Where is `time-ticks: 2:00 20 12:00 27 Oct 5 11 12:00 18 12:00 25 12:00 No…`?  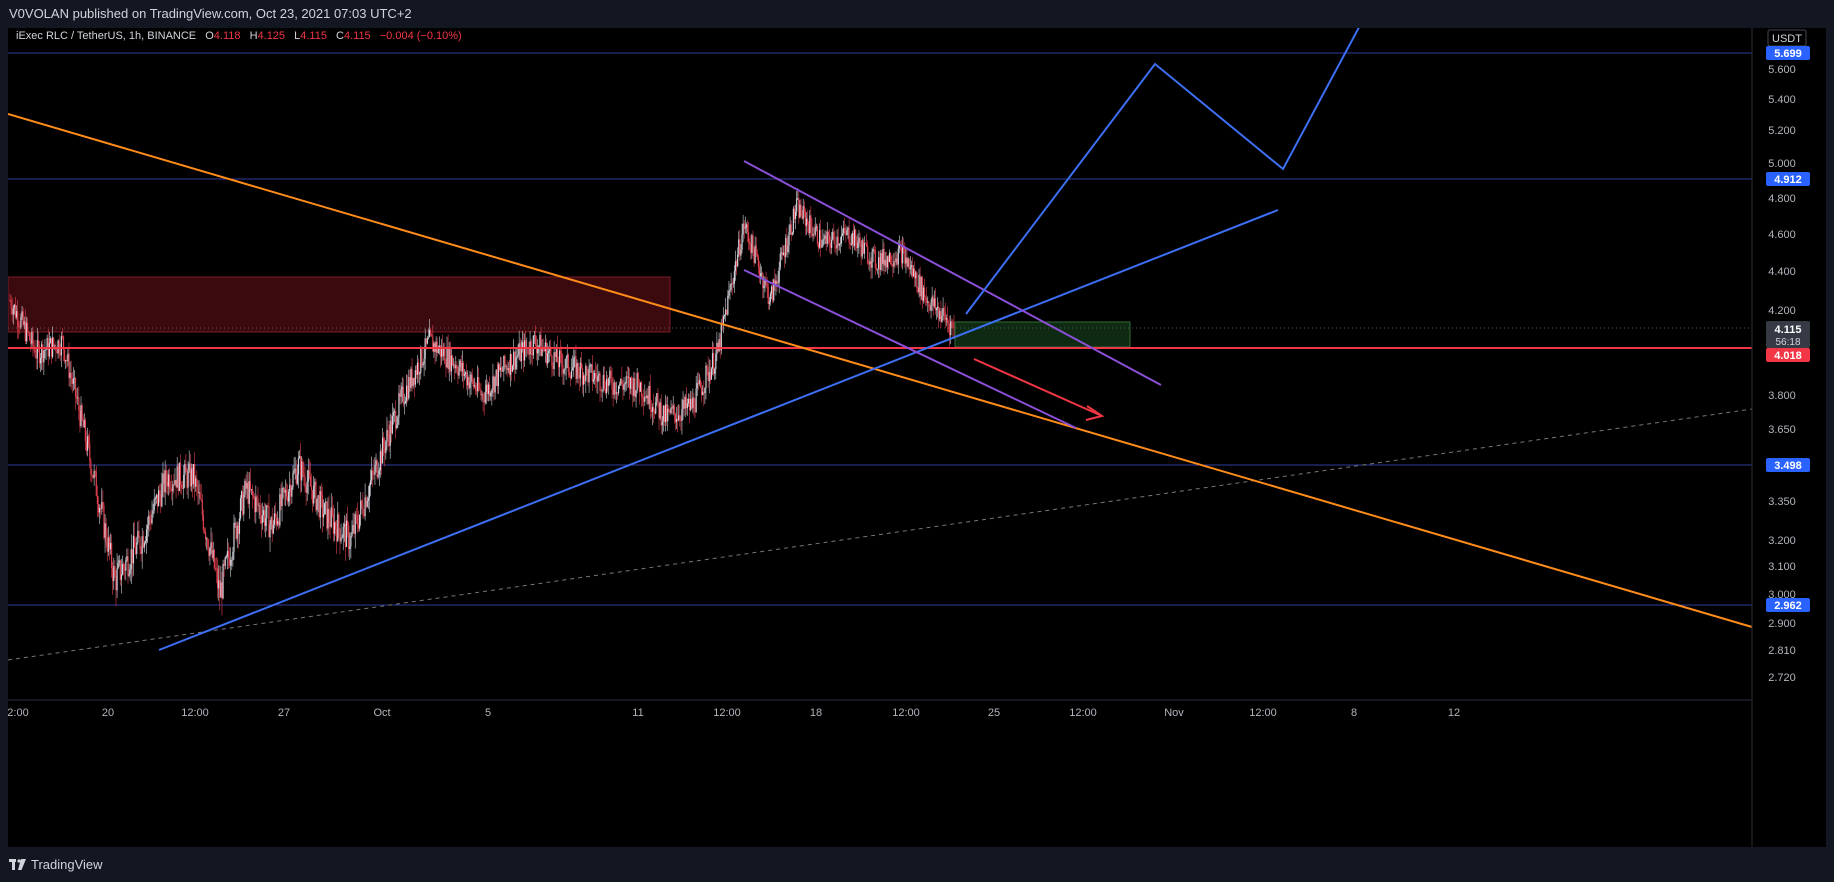 time-ticks: 2:00 20 12:00 27 Oct 5 11 12:00 18 12:00 25 12:00 No… is located at coordinates (733, 713).